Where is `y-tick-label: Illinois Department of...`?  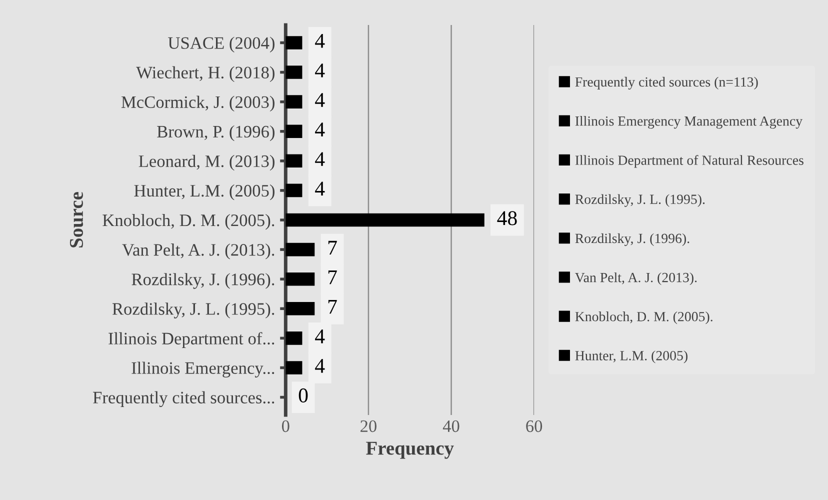 y-tick-label: Illinois Department of... is located at coordinates (191, 340).